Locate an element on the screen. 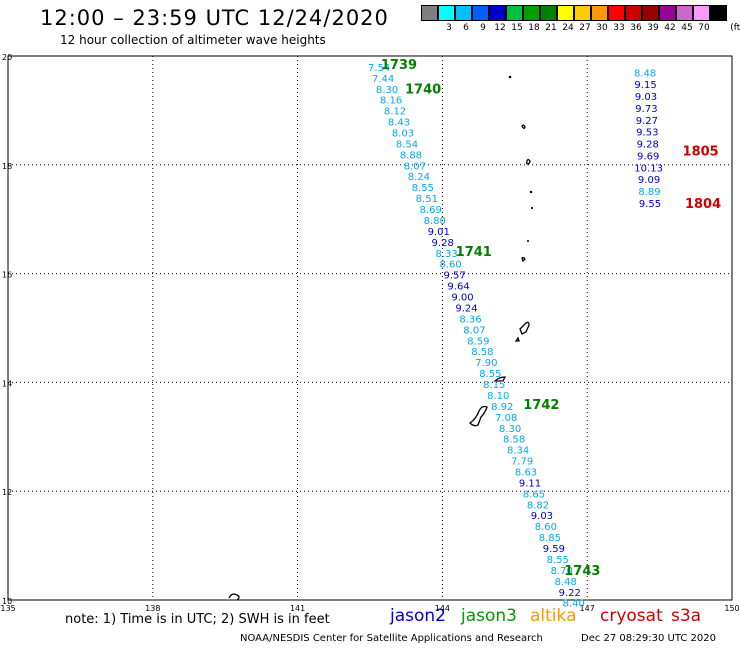 The width and height of the screenshot is (740, 650). island-agrihan is located at coordinates (531, 192).